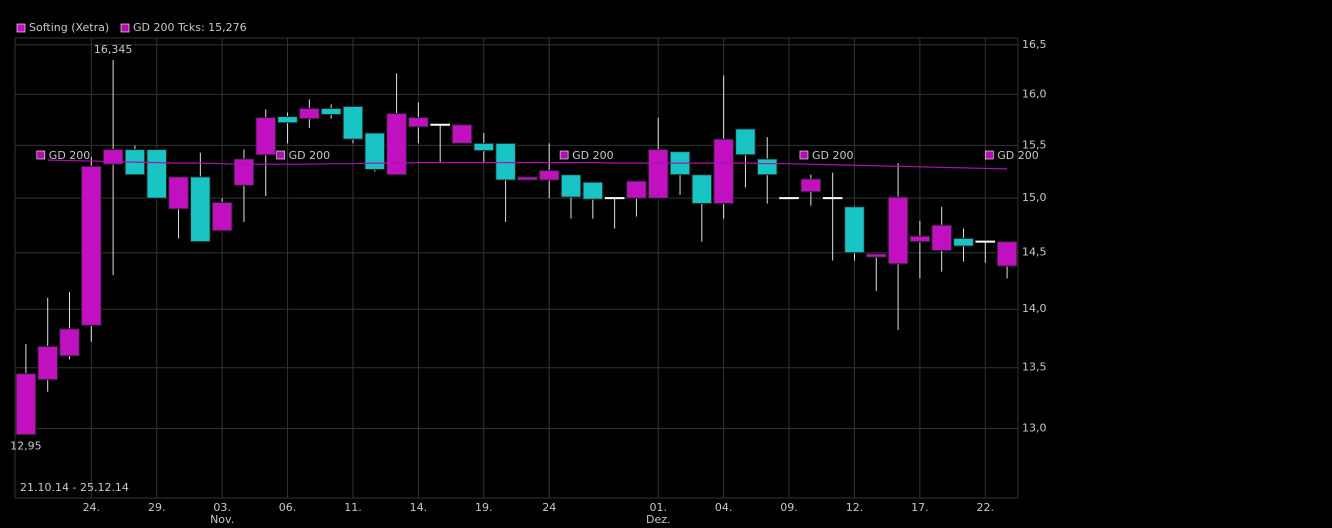 The width and height of the screenshot is (1332, 528). Describe the element at coordinates (789, 507) in the screenshot. I see `x-tick-label: 09.` at that location.